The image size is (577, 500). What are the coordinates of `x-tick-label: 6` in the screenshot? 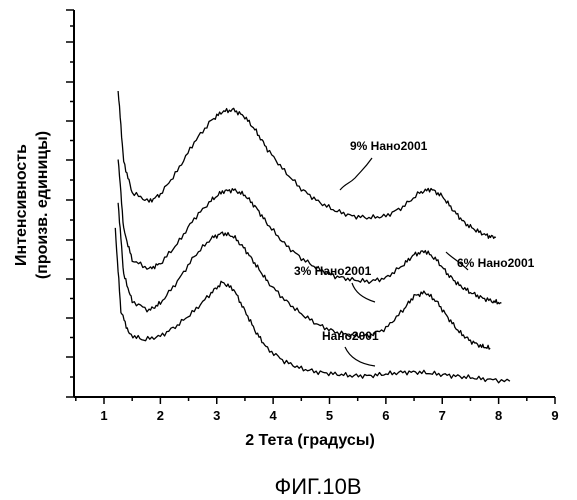 It's located at (385, 415).